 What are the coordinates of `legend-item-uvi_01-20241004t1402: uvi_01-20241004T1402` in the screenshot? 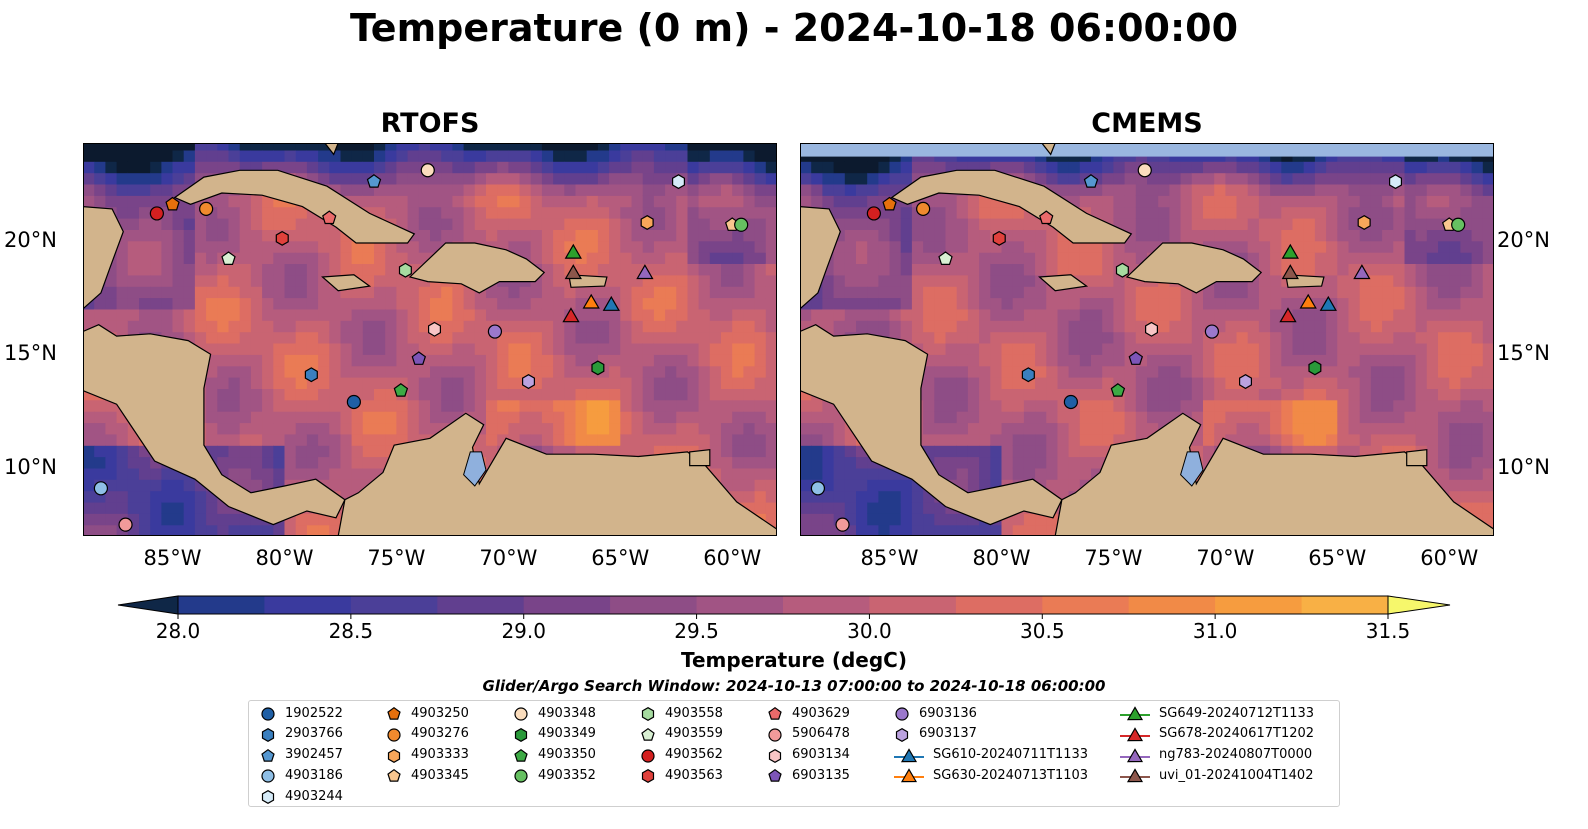 It's located at (1216, 775).